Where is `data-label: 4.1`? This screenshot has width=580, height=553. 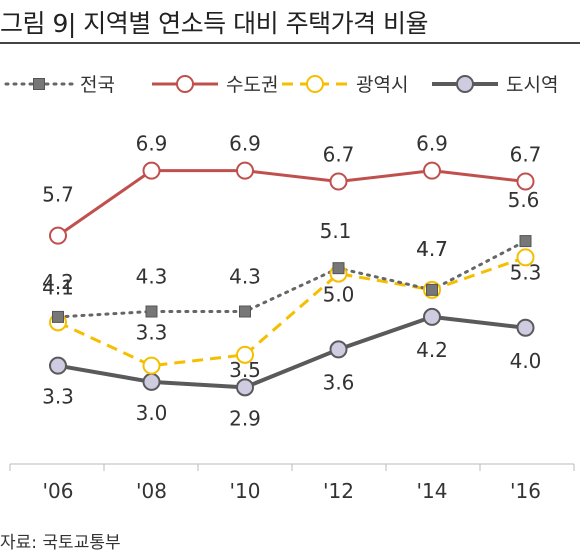
data-label: 4.1 is located at coordinates (58, 287).